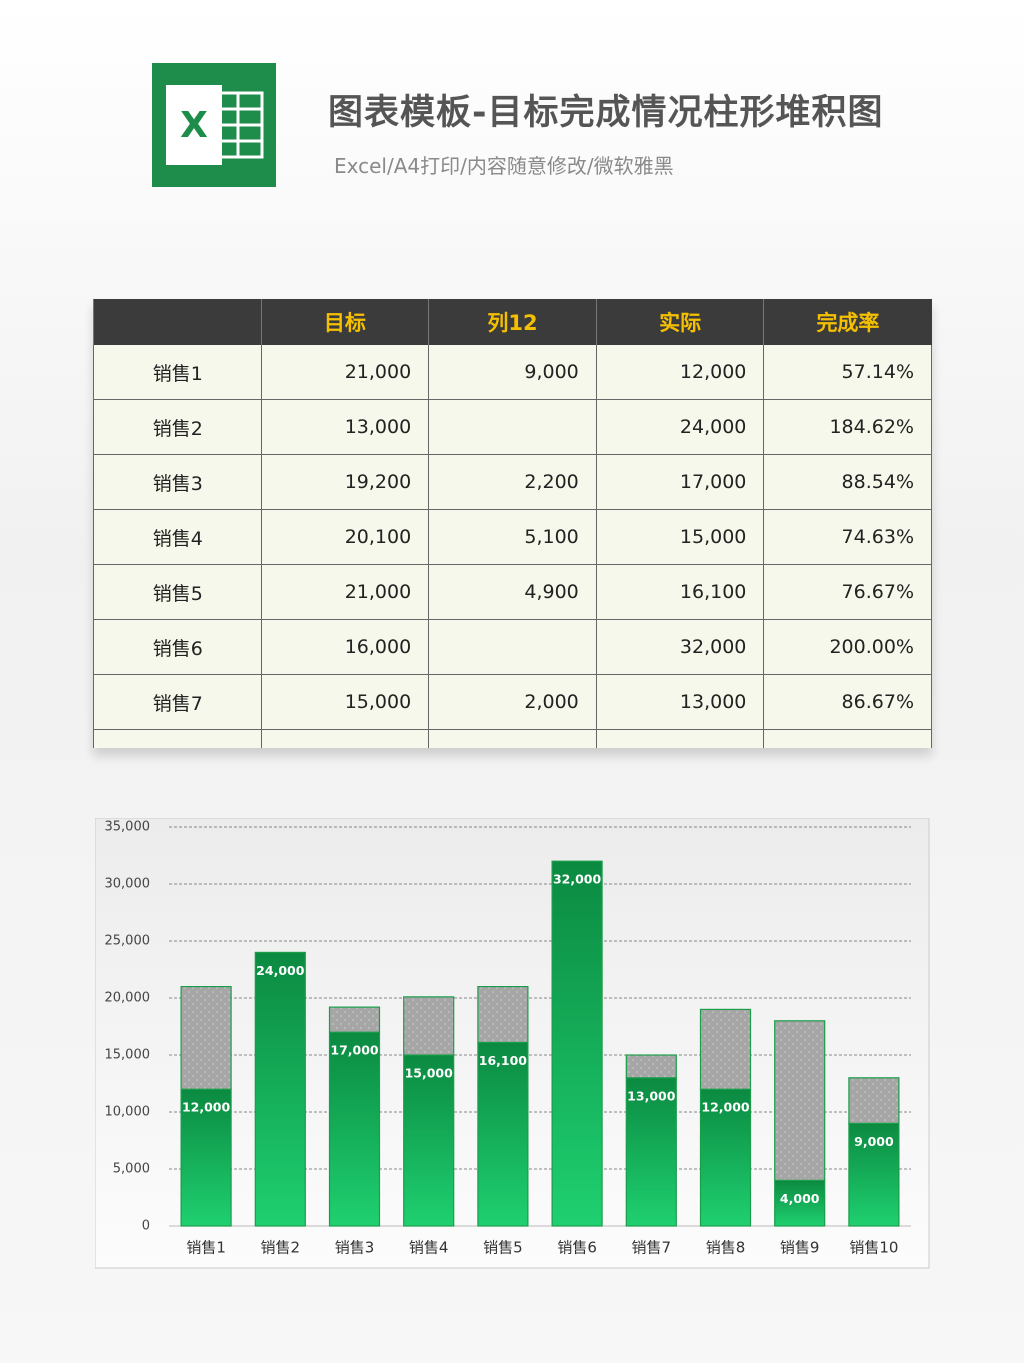 Image resolution: width=1024 pixels, height=1363 pixels. What do you see at coordinates (177, 647) in the screenshot?
I see `table-cell: 销售6` at bounding box center [177, 647].